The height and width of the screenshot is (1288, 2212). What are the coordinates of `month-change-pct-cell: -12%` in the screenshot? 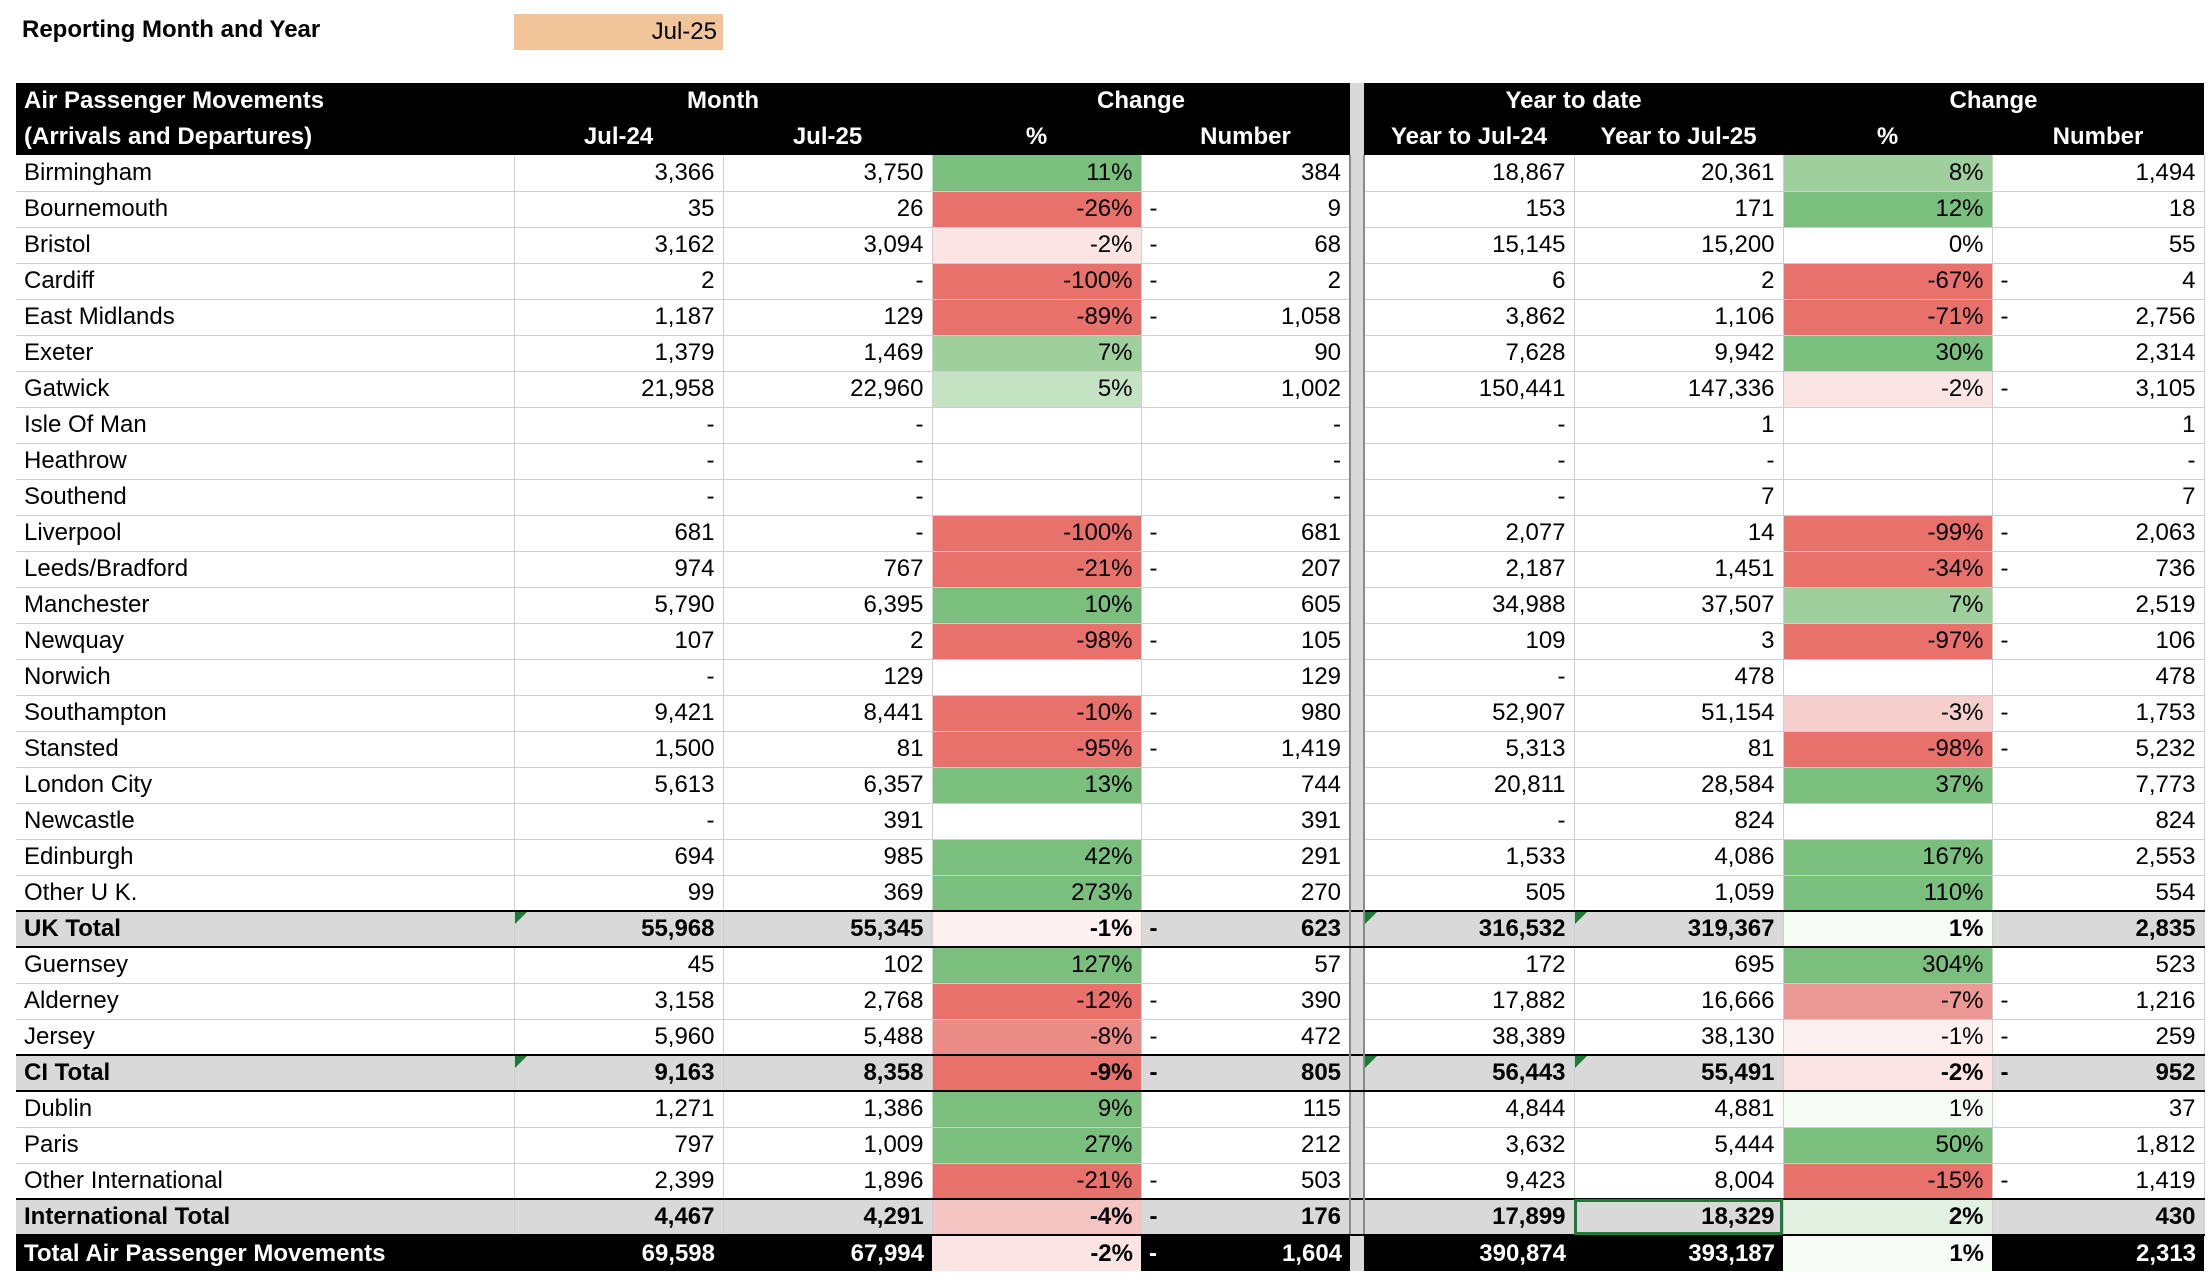 It's located at (1037, 1001).